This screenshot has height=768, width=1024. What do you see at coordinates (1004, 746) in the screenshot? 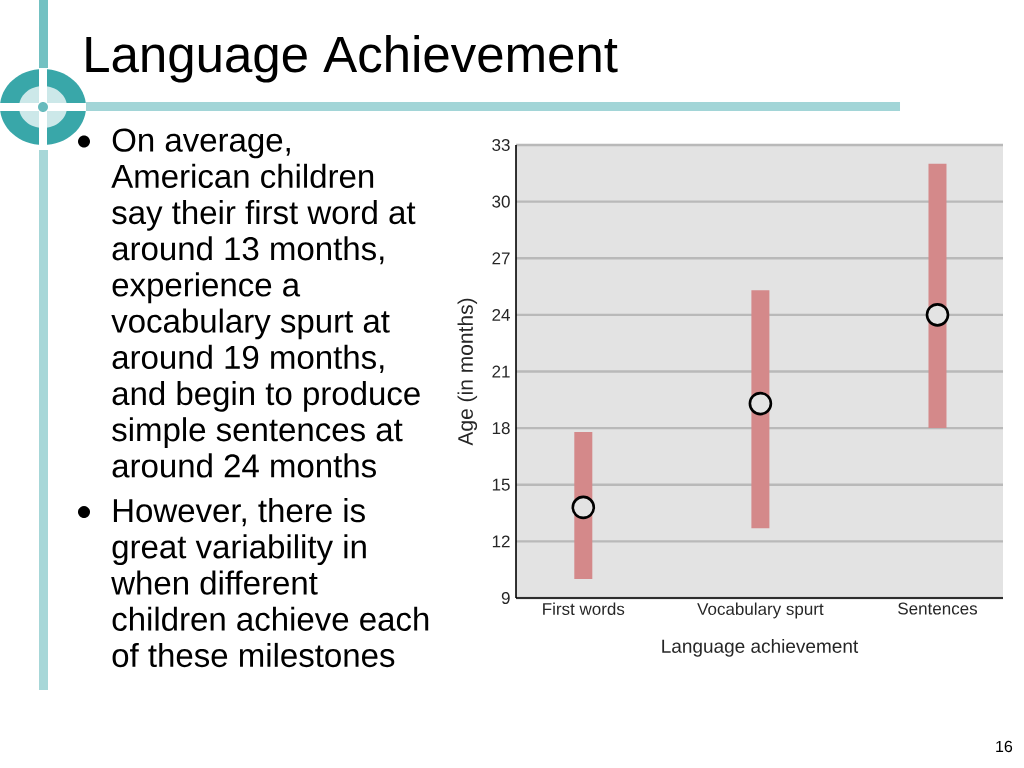
I see `text: 16` at bounding box center [1004, 746].